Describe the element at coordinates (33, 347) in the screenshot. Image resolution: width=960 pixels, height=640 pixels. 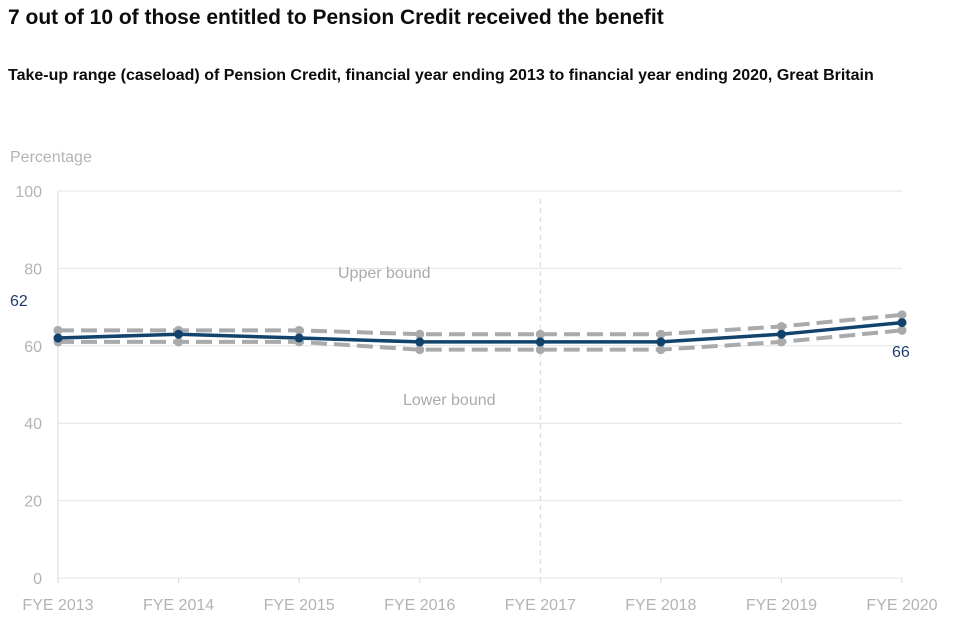
I see `y-tick-label: 60` at that location.